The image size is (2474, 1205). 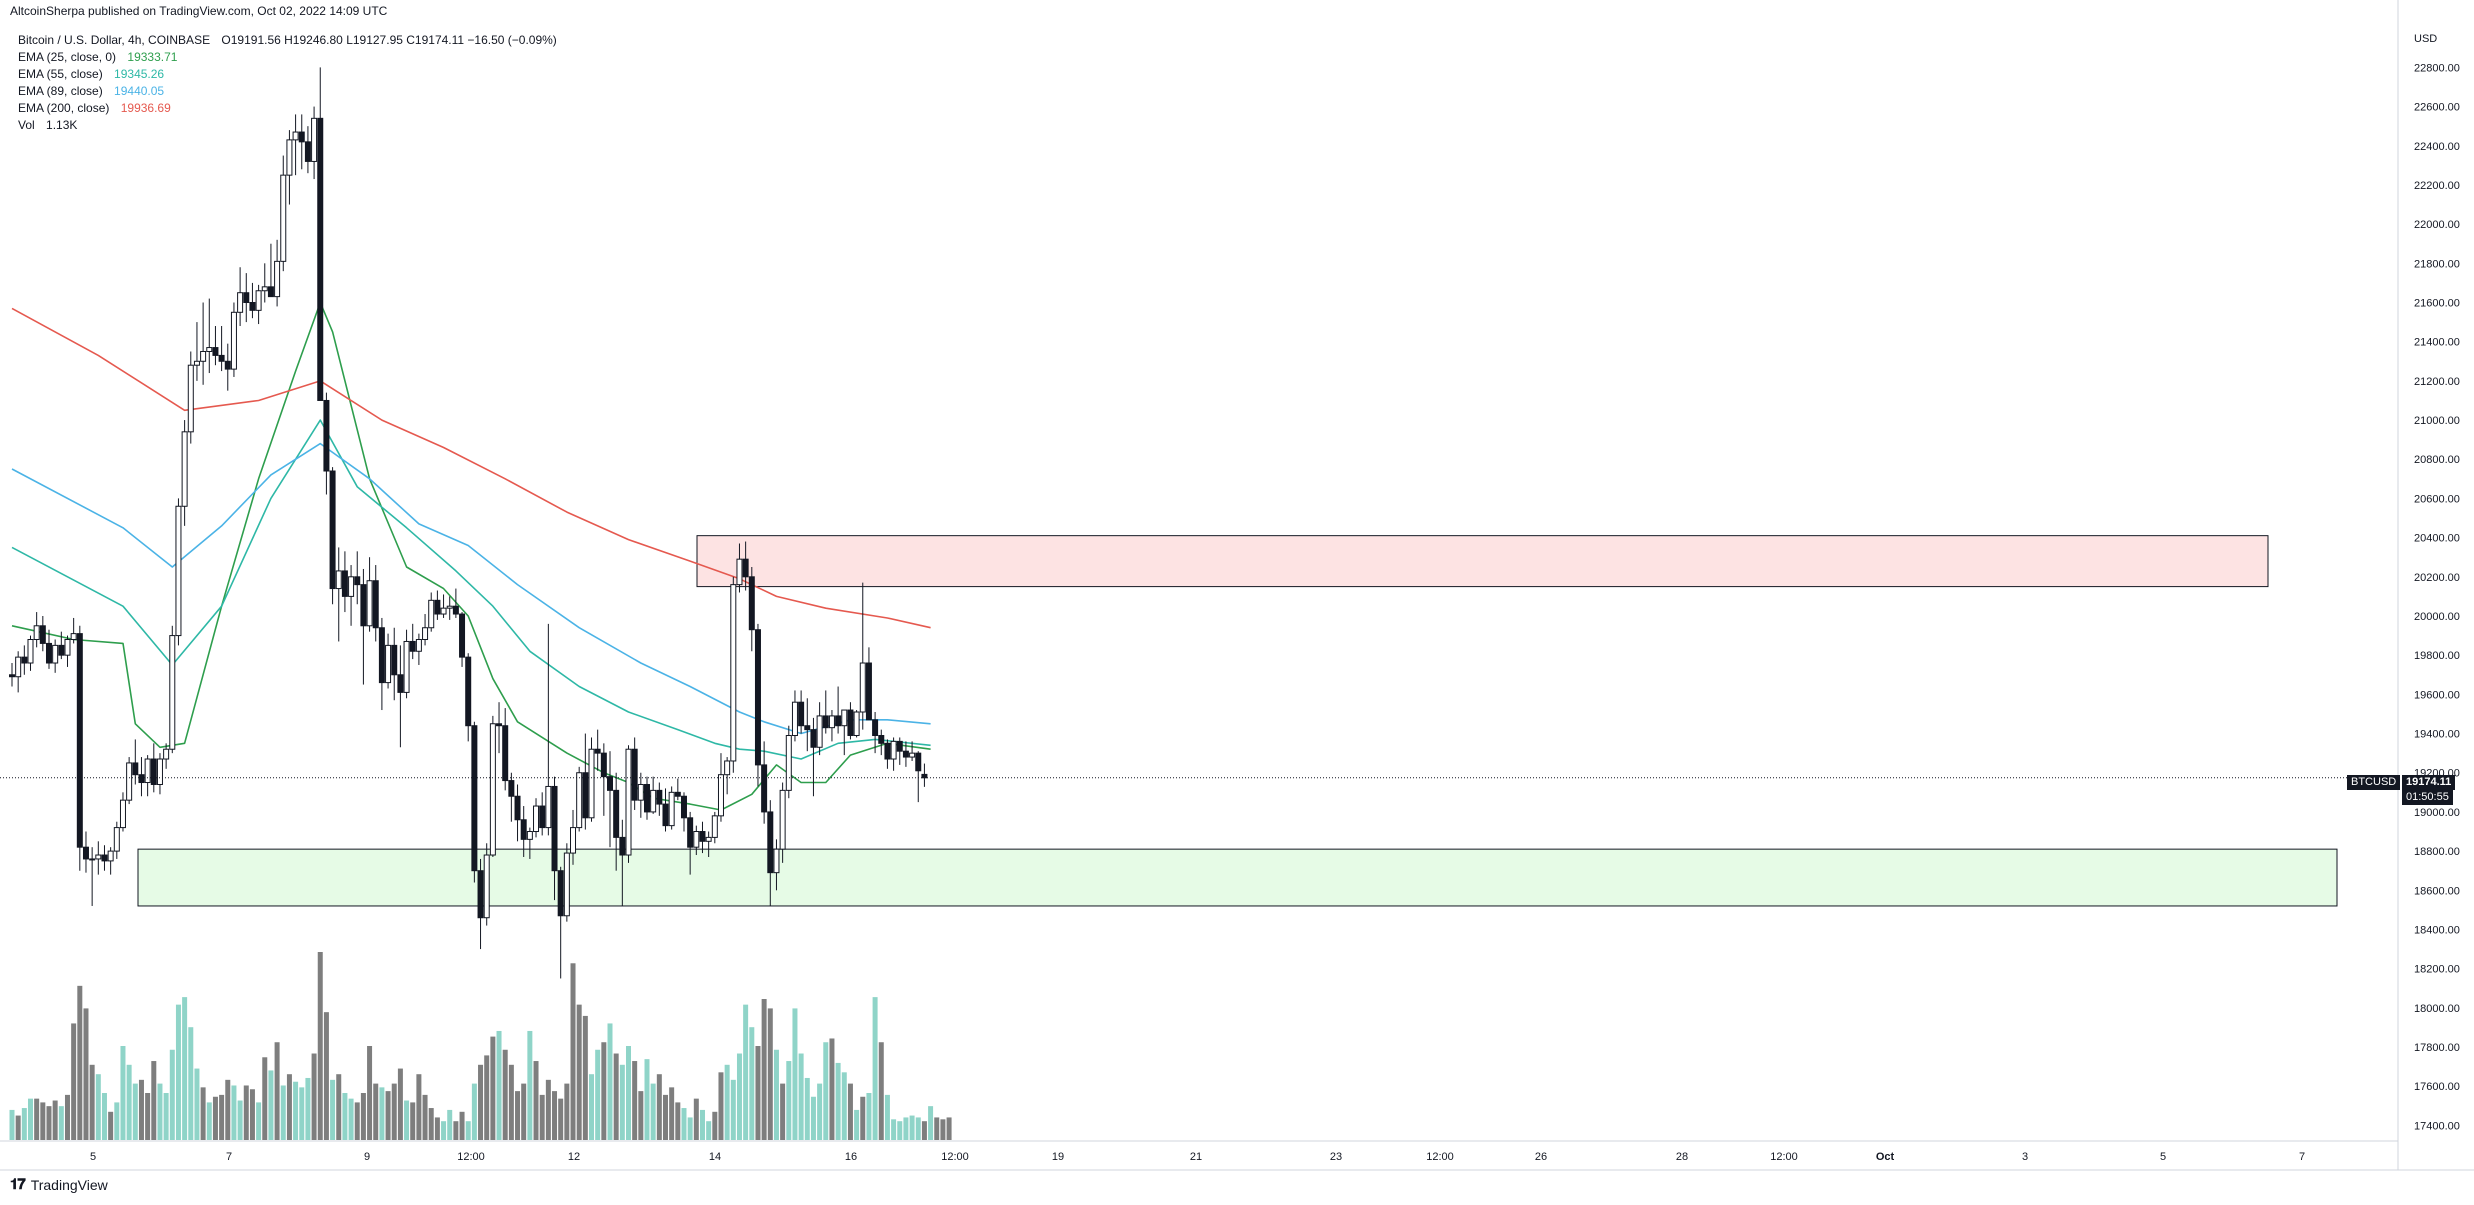 I want to click on y-tick-label: 22000.00, so click(x=2437, y=225).